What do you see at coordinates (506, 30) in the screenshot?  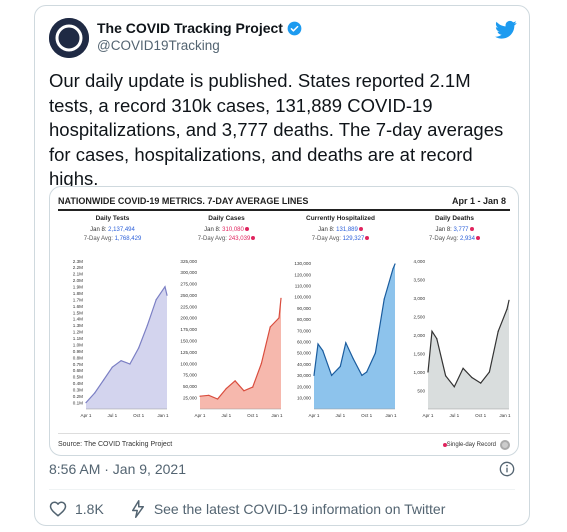 I see `twitter-bird-icon` at bounding box center [506, 30].